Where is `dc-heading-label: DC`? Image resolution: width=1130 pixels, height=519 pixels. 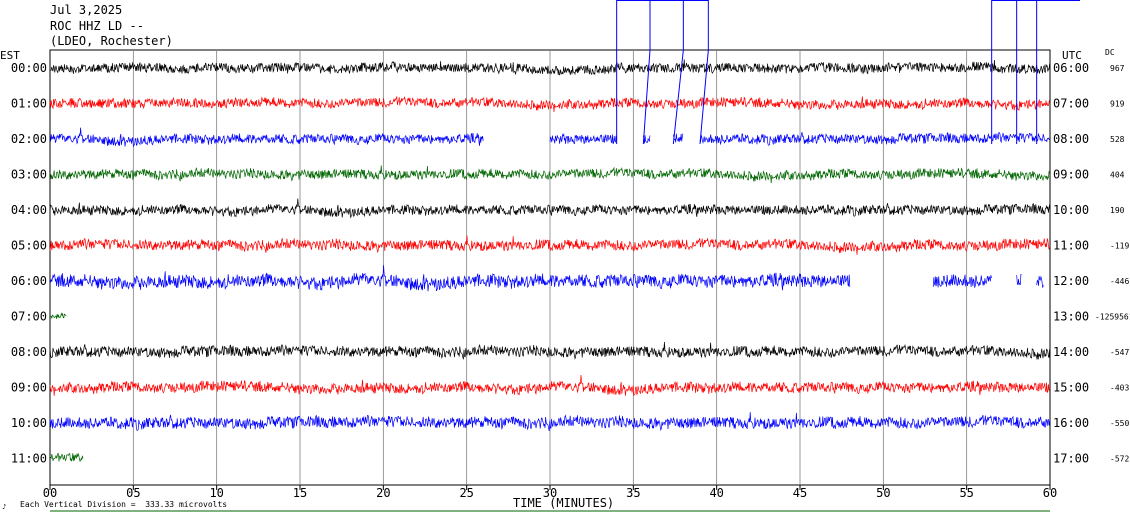 dc-heading-label: DC is located at coordinates (1110, 52).